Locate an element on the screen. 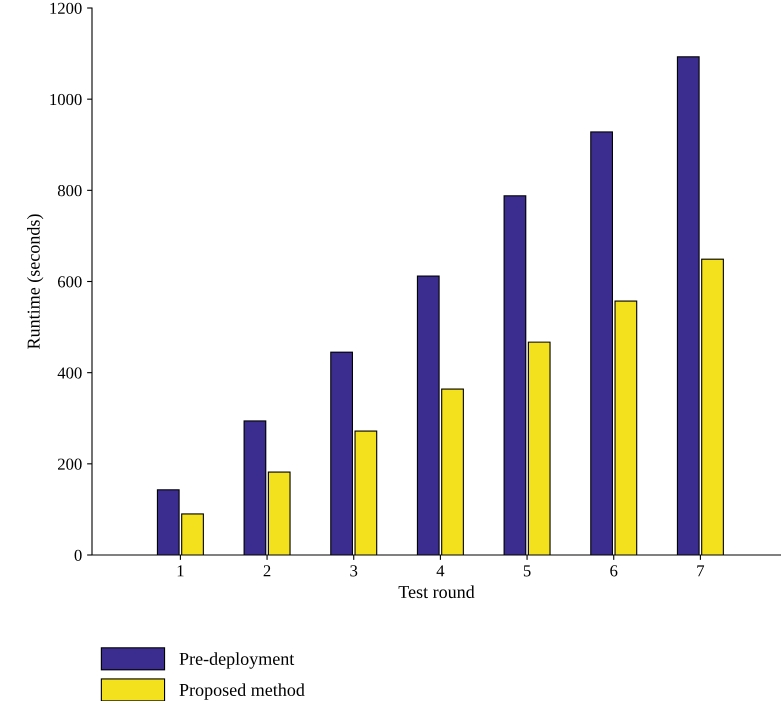 This screenshot has height=701, width=781. x-axis-title: Test round is located at coordinates (436, 591).